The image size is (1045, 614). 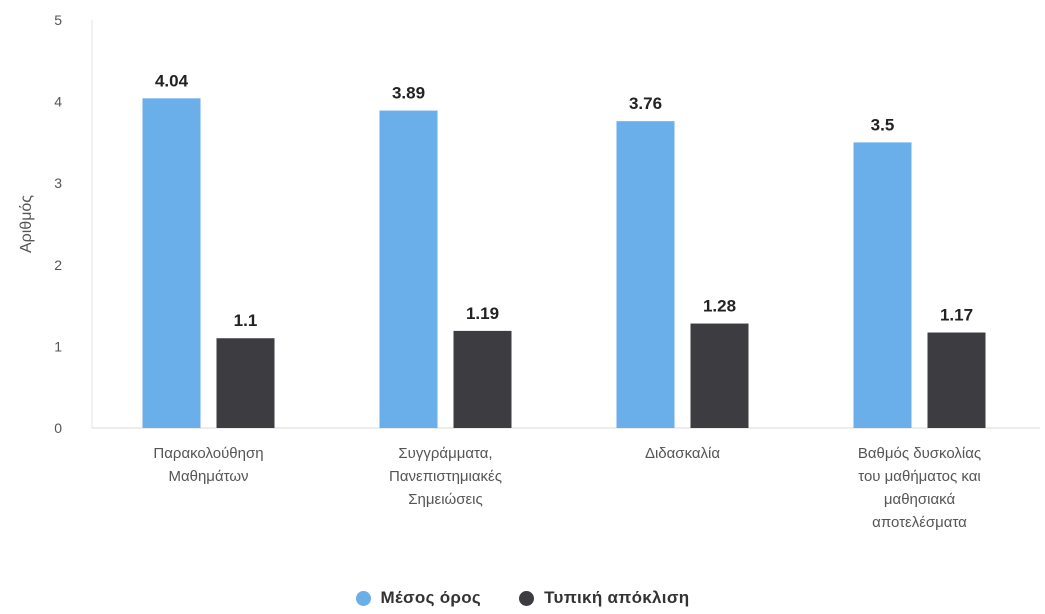 I want to click on data-label: 1.17, so click(x=956, y=315).